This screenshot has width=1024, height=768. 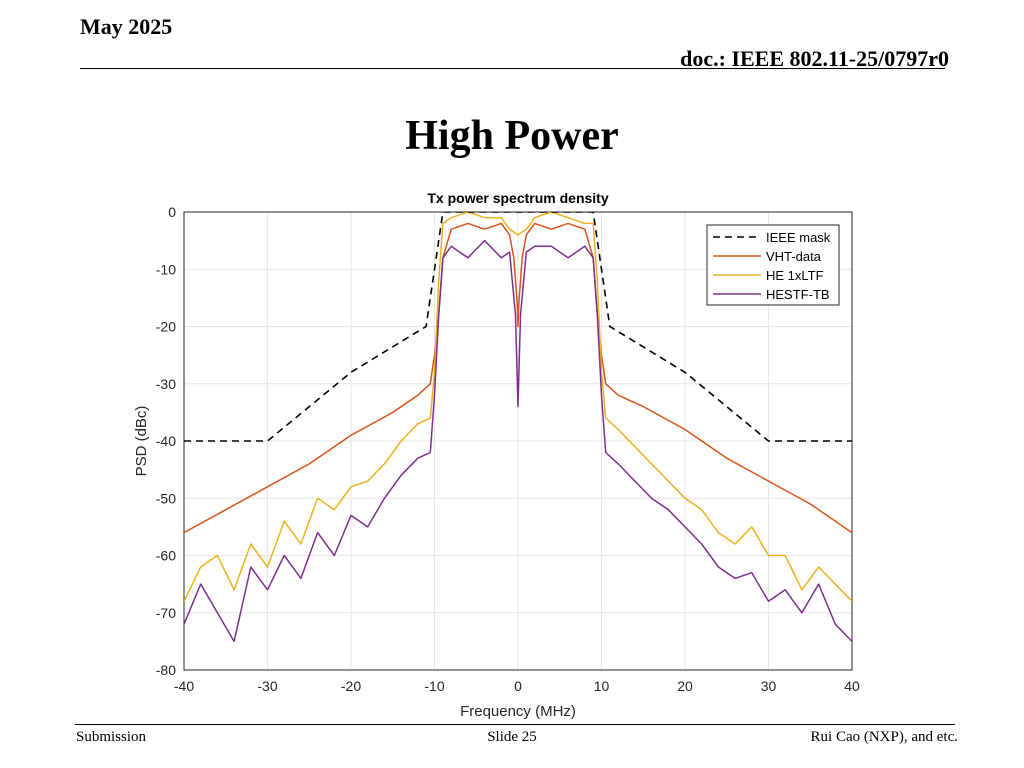 What do you see at coordinates (852, 686) in the screenshot?
I see `x-tick-label: 40` at bounding box center [852, 686].